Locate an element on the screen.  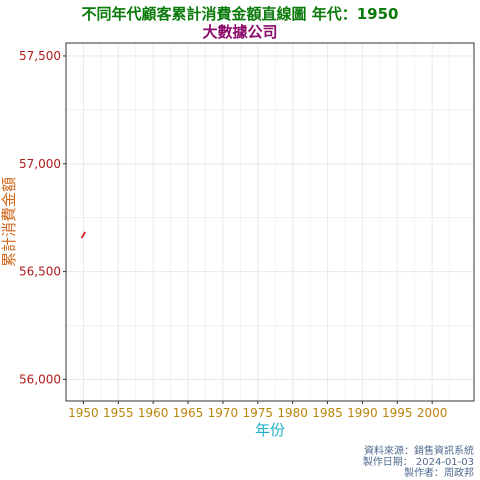
x-tick-label: 1980 is located at coordinates (292, 413).